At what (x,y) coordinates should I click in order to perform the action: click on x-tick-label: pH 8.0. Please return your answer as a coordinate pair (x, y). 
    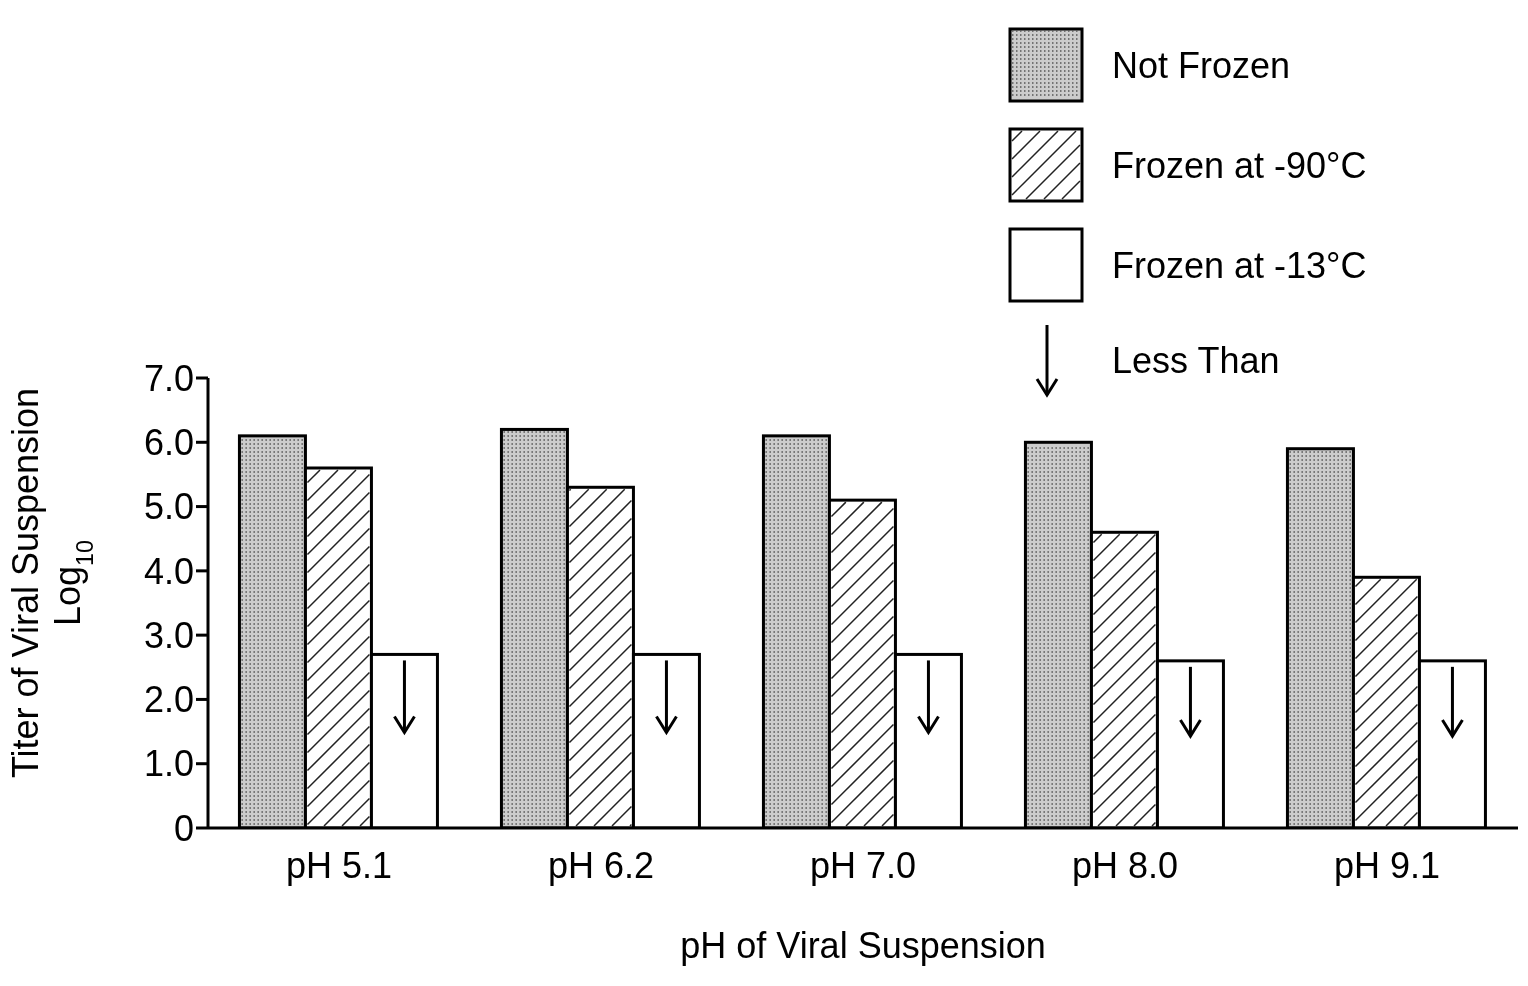
    Looking at the image, I should click on (1125, 865).